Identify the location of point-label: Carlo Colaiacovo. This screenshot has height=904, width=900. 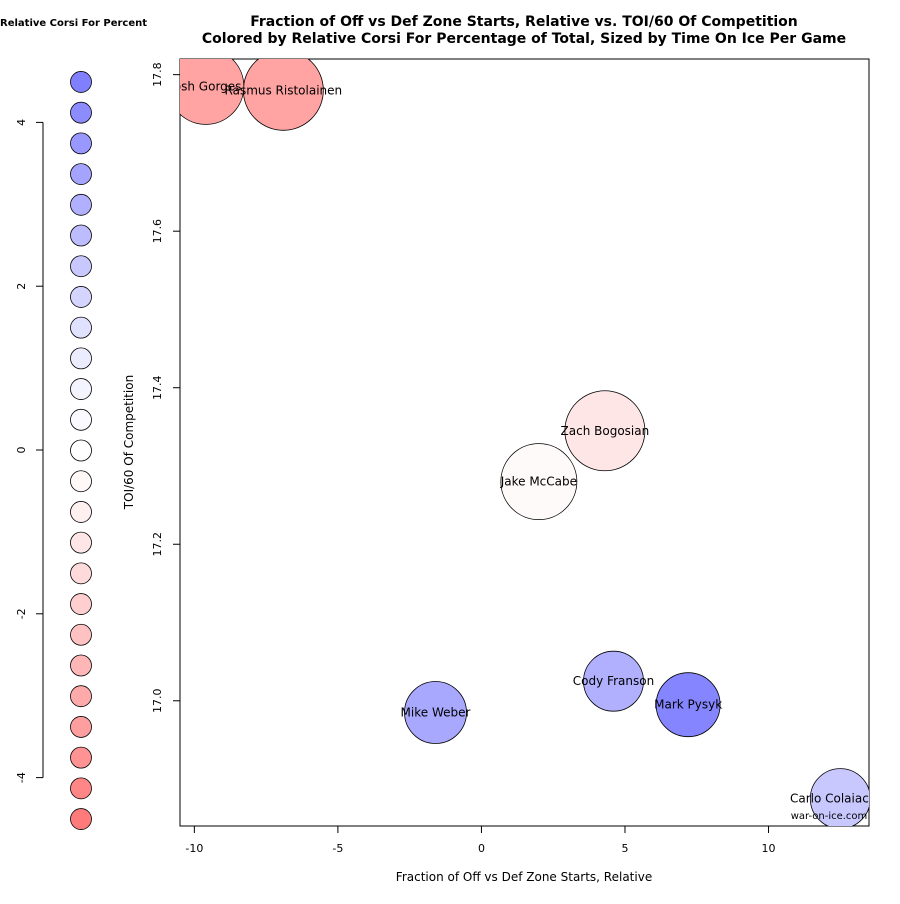
(840, 799).